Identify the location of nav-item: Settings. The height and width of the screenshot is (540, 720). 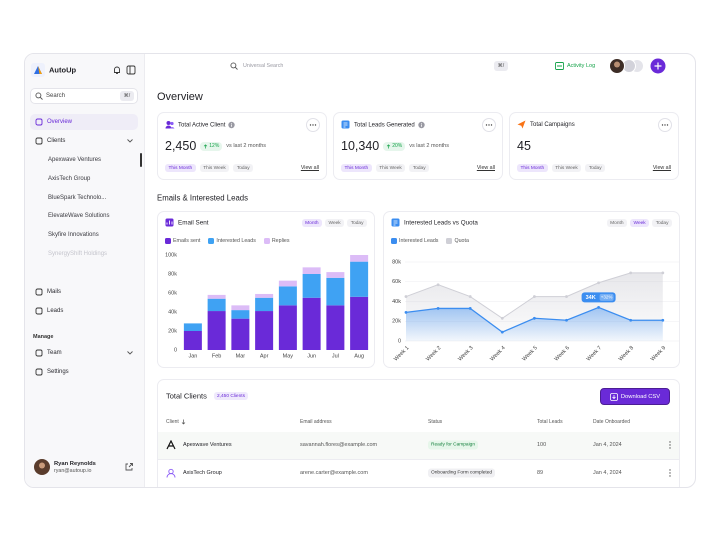
(58, 372).